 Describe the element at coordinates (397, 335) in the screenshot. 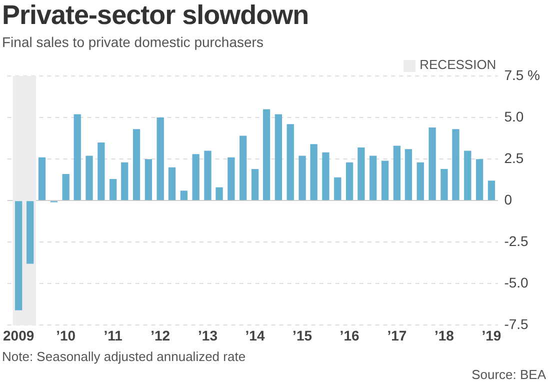

I see `x-tick-label: ’17` at that location.